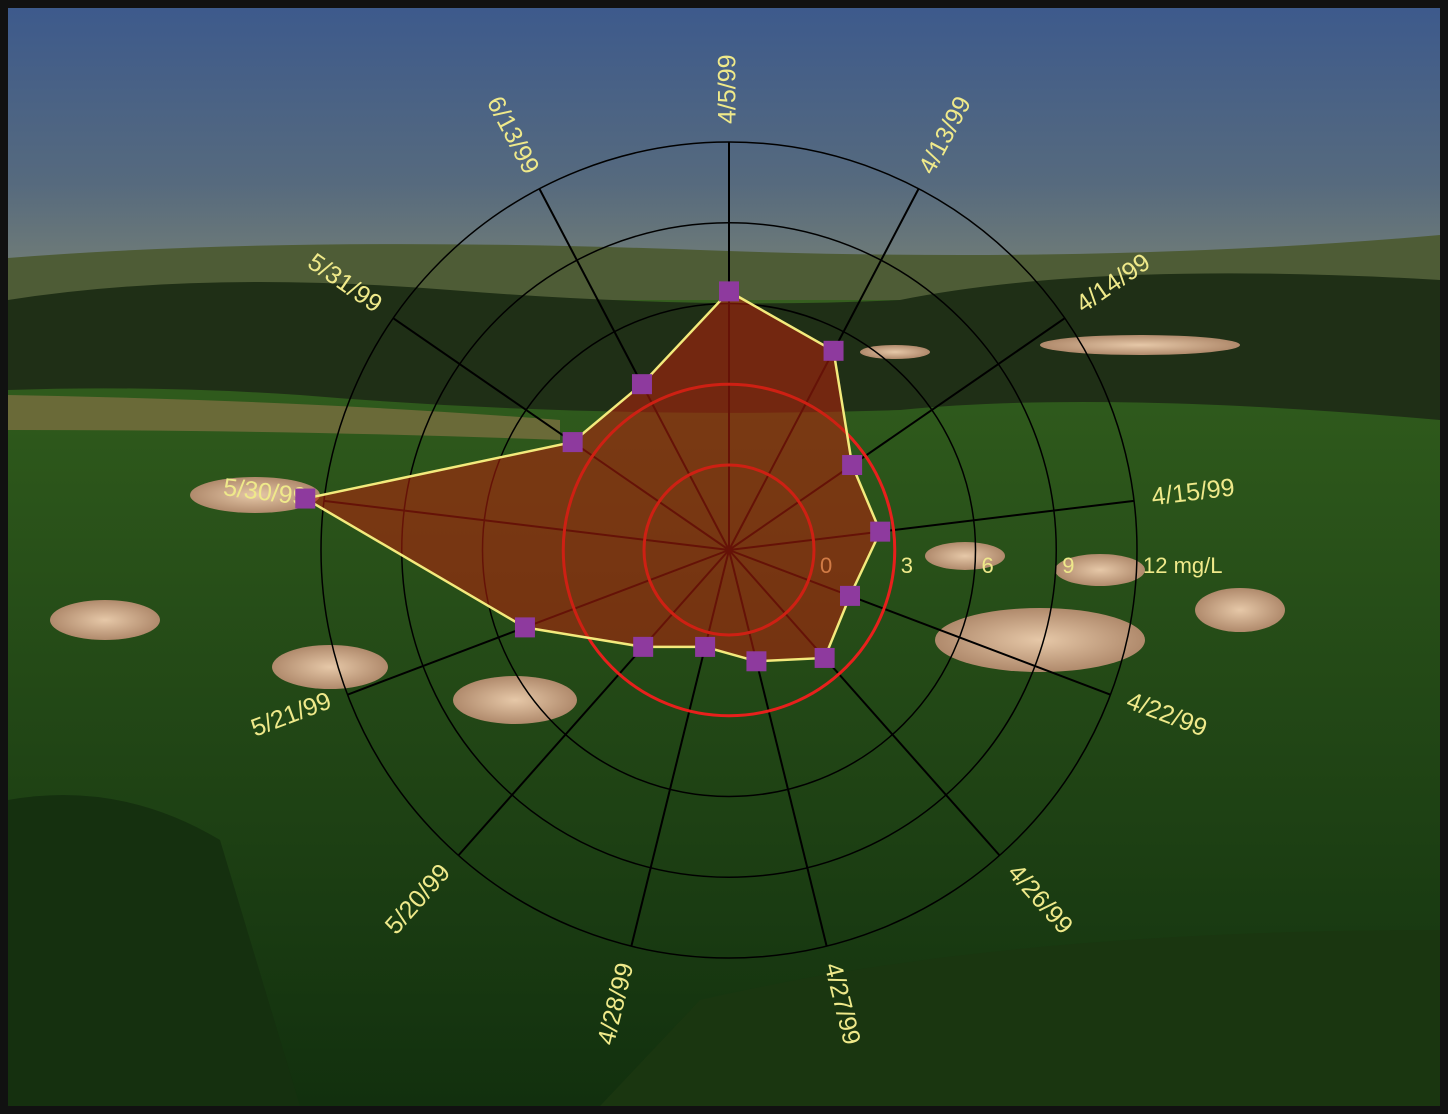  What do you see at coordinates (907, 565) in the screenshot?
I see `r-tick-label: 3` at bounding box center [907, 565].